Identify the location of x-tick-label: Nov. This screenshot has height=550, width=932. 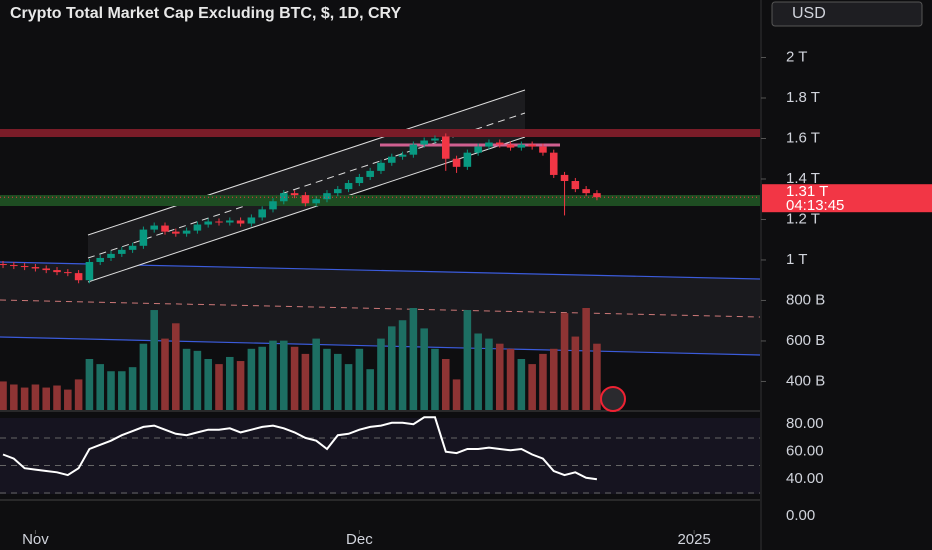
(35, 539).